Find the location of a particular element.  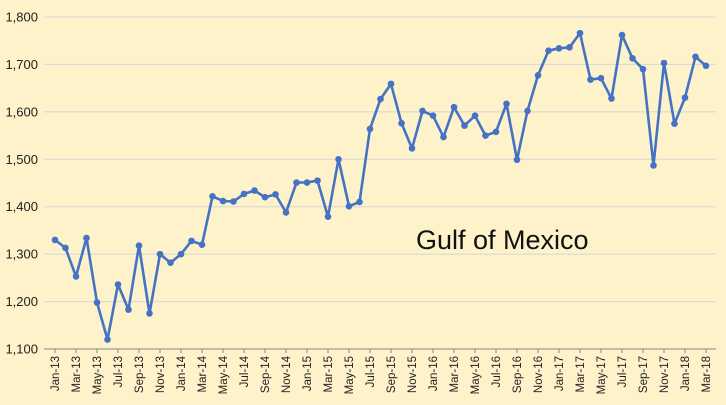

x-tick-label: May-17 is located at coordinates (602, 375).